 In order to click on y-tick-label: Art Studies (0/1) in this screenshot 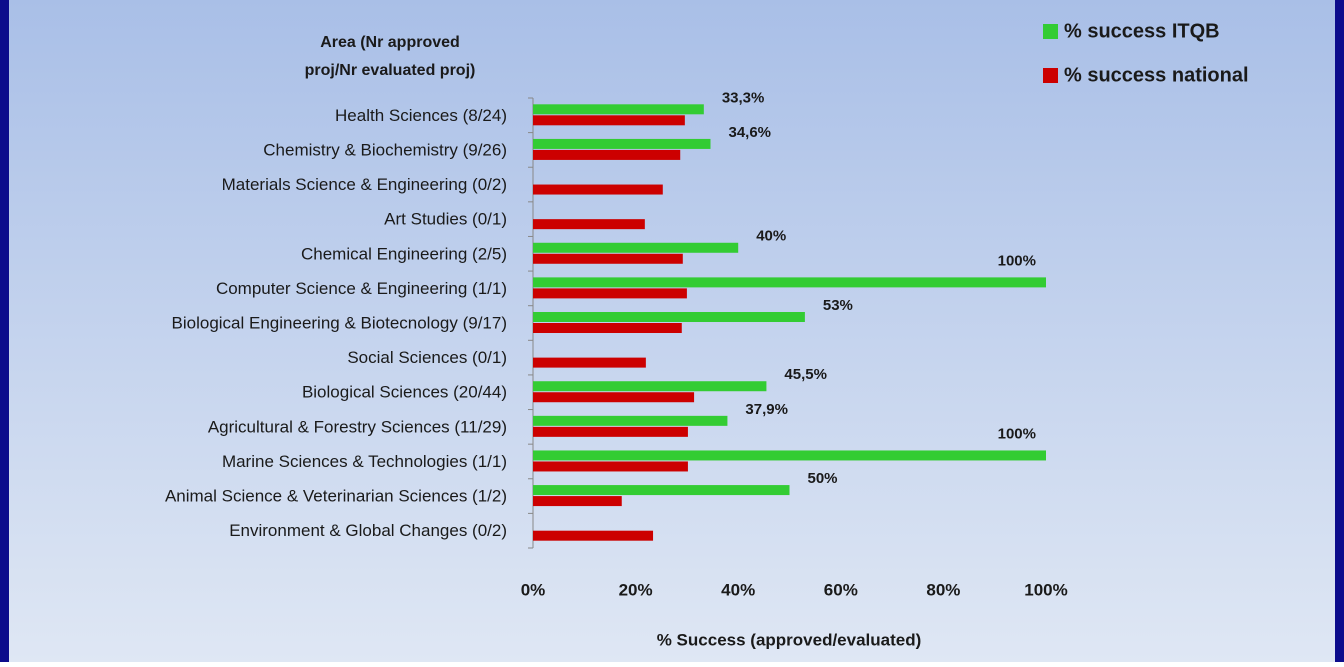, I will do `click(445, 219)`.